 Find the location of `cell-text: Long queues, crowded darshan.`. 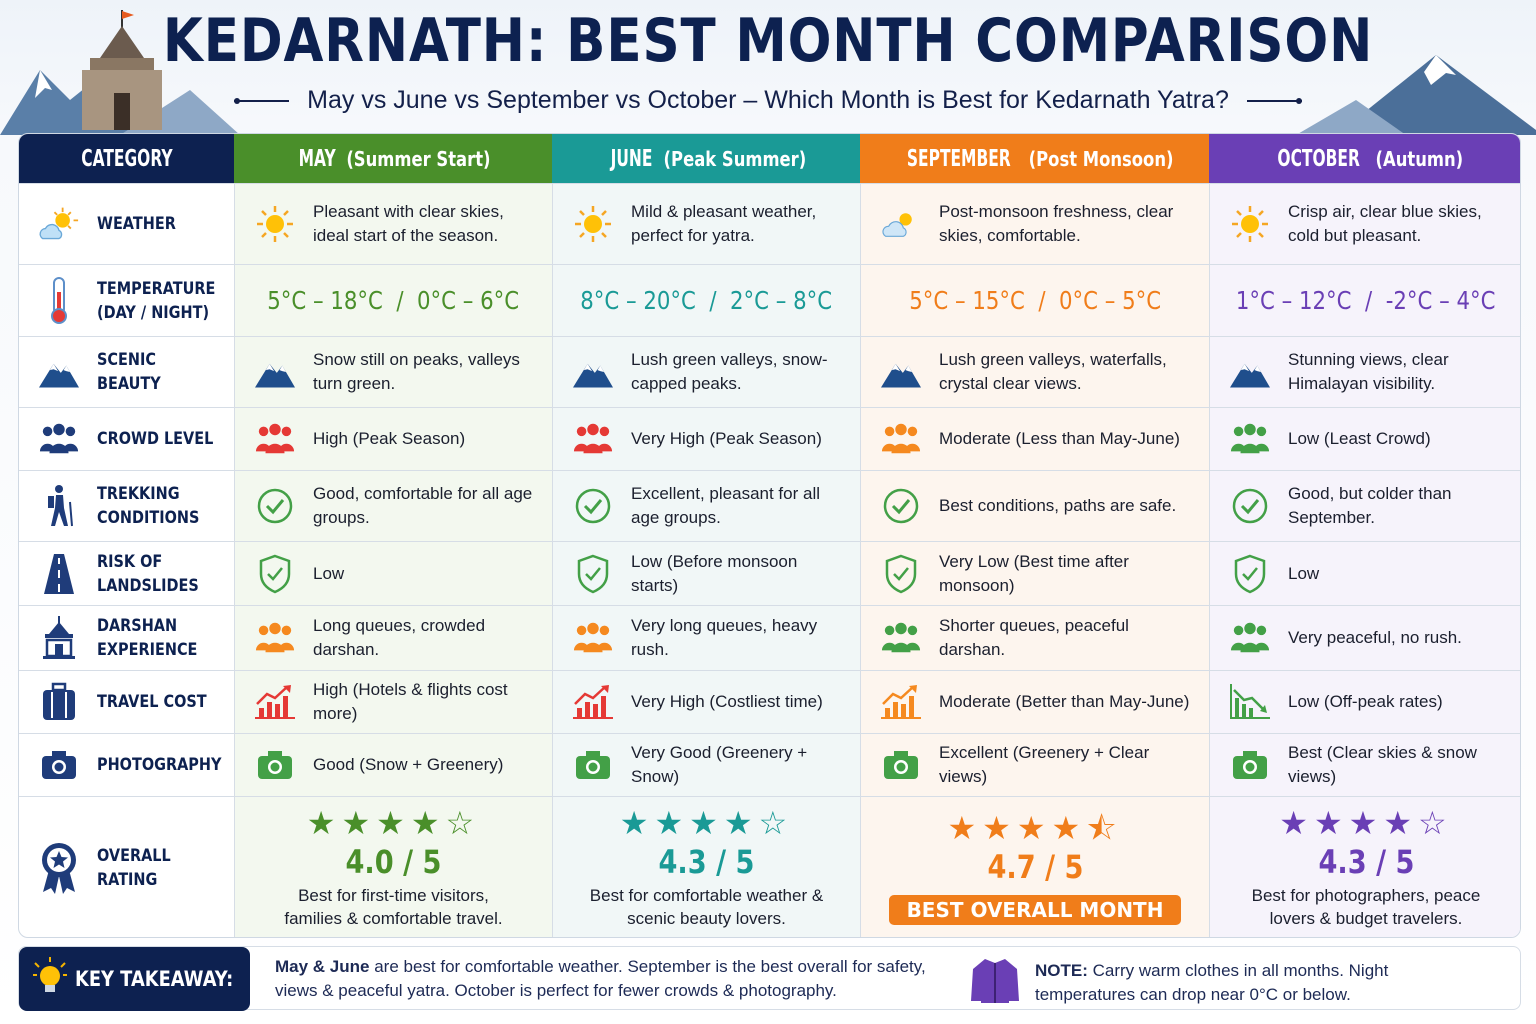

cell-text: Long queues, crowded darshan. is located at coordinates (399, 637).